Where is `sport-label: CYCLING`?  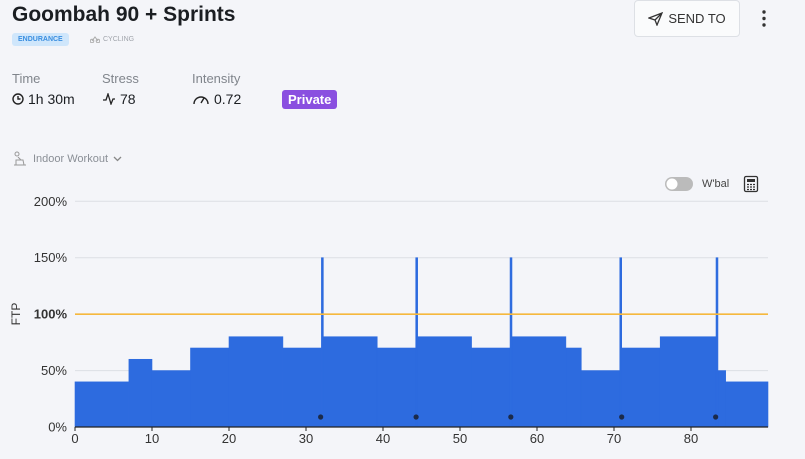
sport-label: CYCLING is located at coordinates (119, 39).